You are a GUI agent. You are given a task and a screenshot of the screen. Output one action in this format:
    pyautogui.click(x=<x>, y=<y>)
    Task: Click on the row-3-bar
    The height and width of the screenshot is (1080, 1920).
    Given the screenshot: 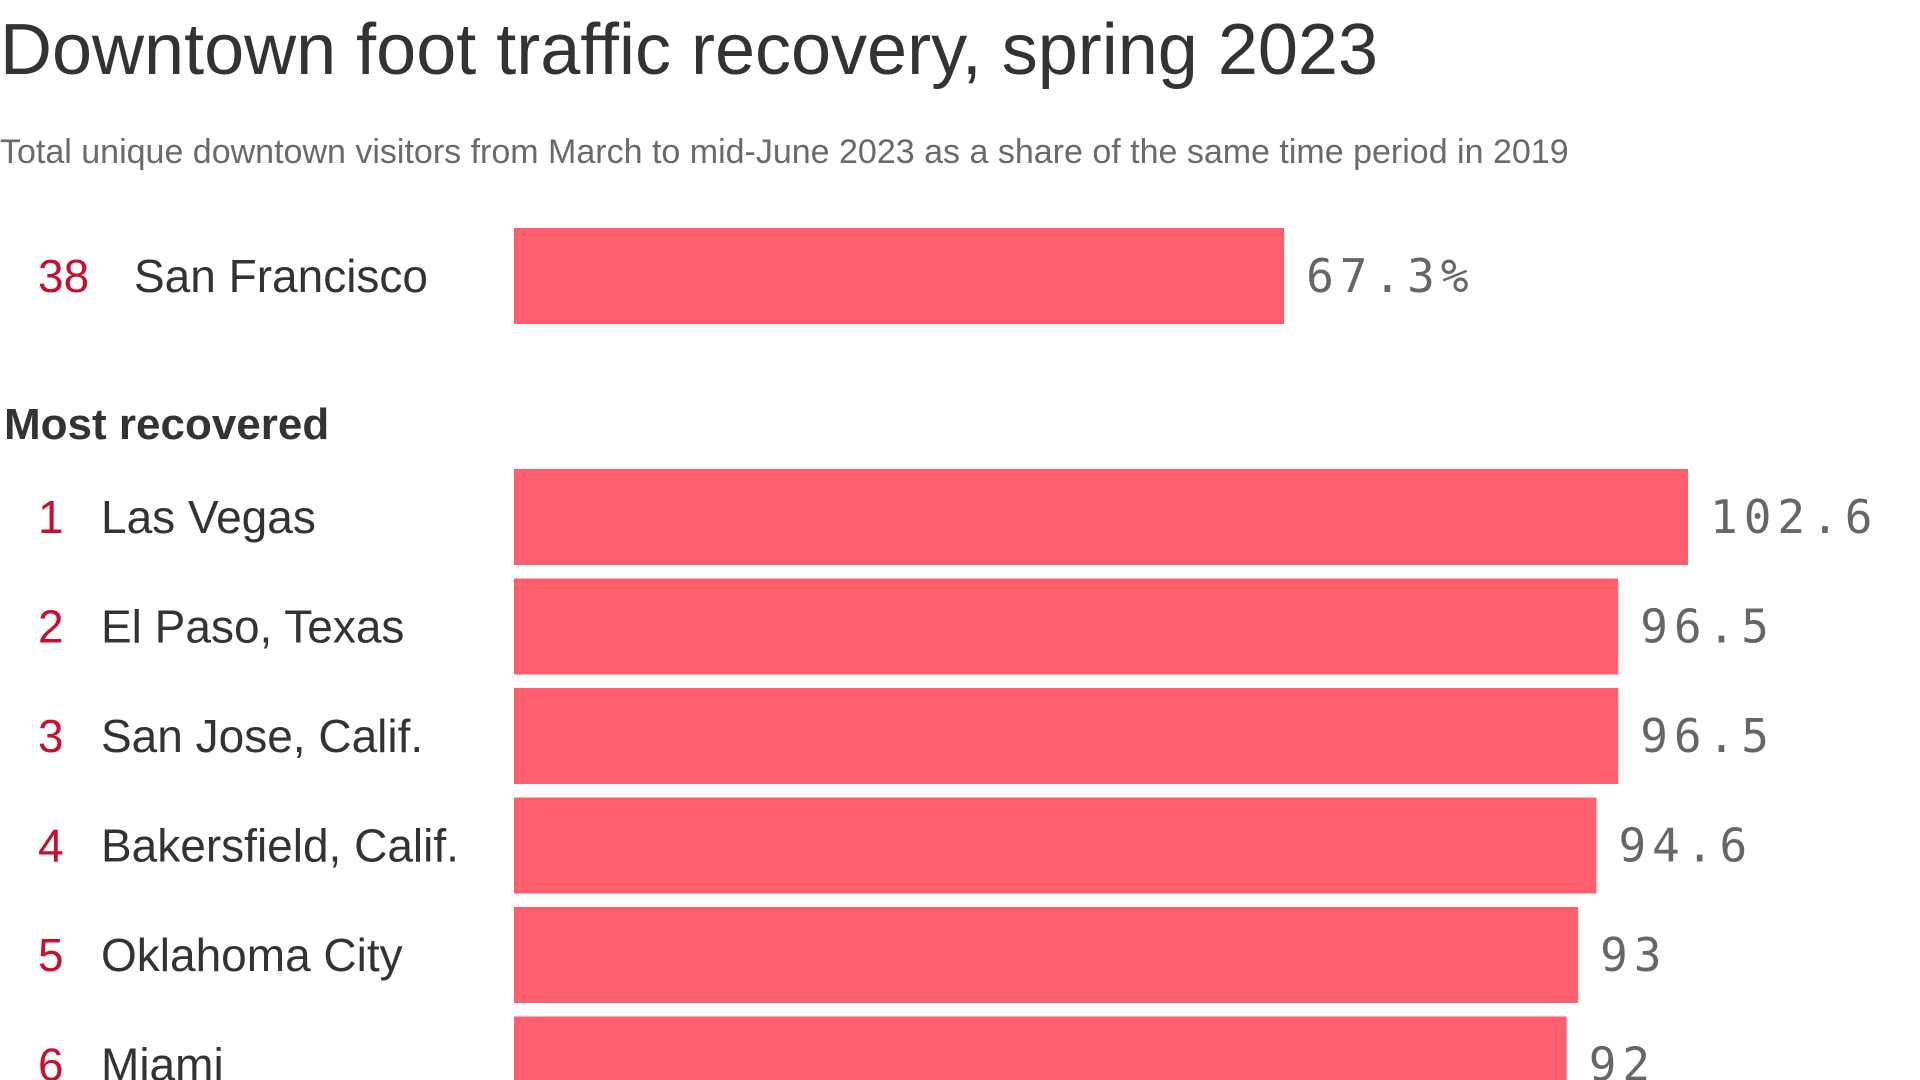 What is the action you would take?
    pyautogui.click(x=1066, y=736)
    